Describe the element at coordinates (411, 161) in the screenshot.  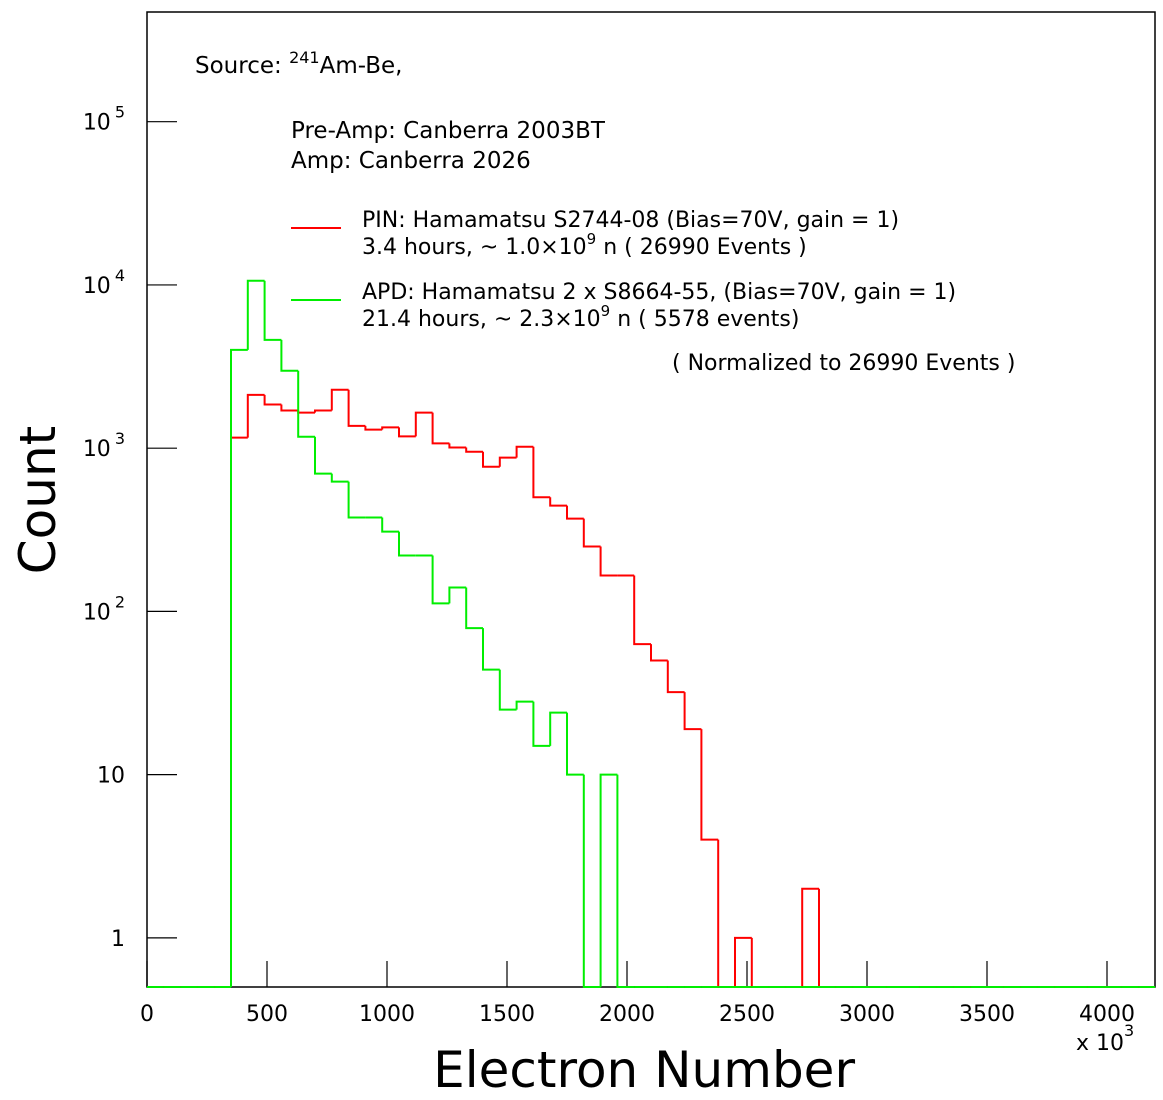
I see `amp-note: Amp: Canberra 2026` at that location.